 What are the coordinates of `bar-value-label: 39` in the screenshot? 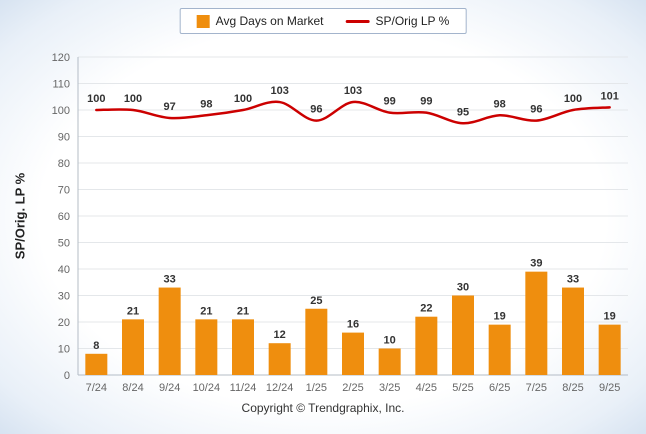 It's located at (536, 264).